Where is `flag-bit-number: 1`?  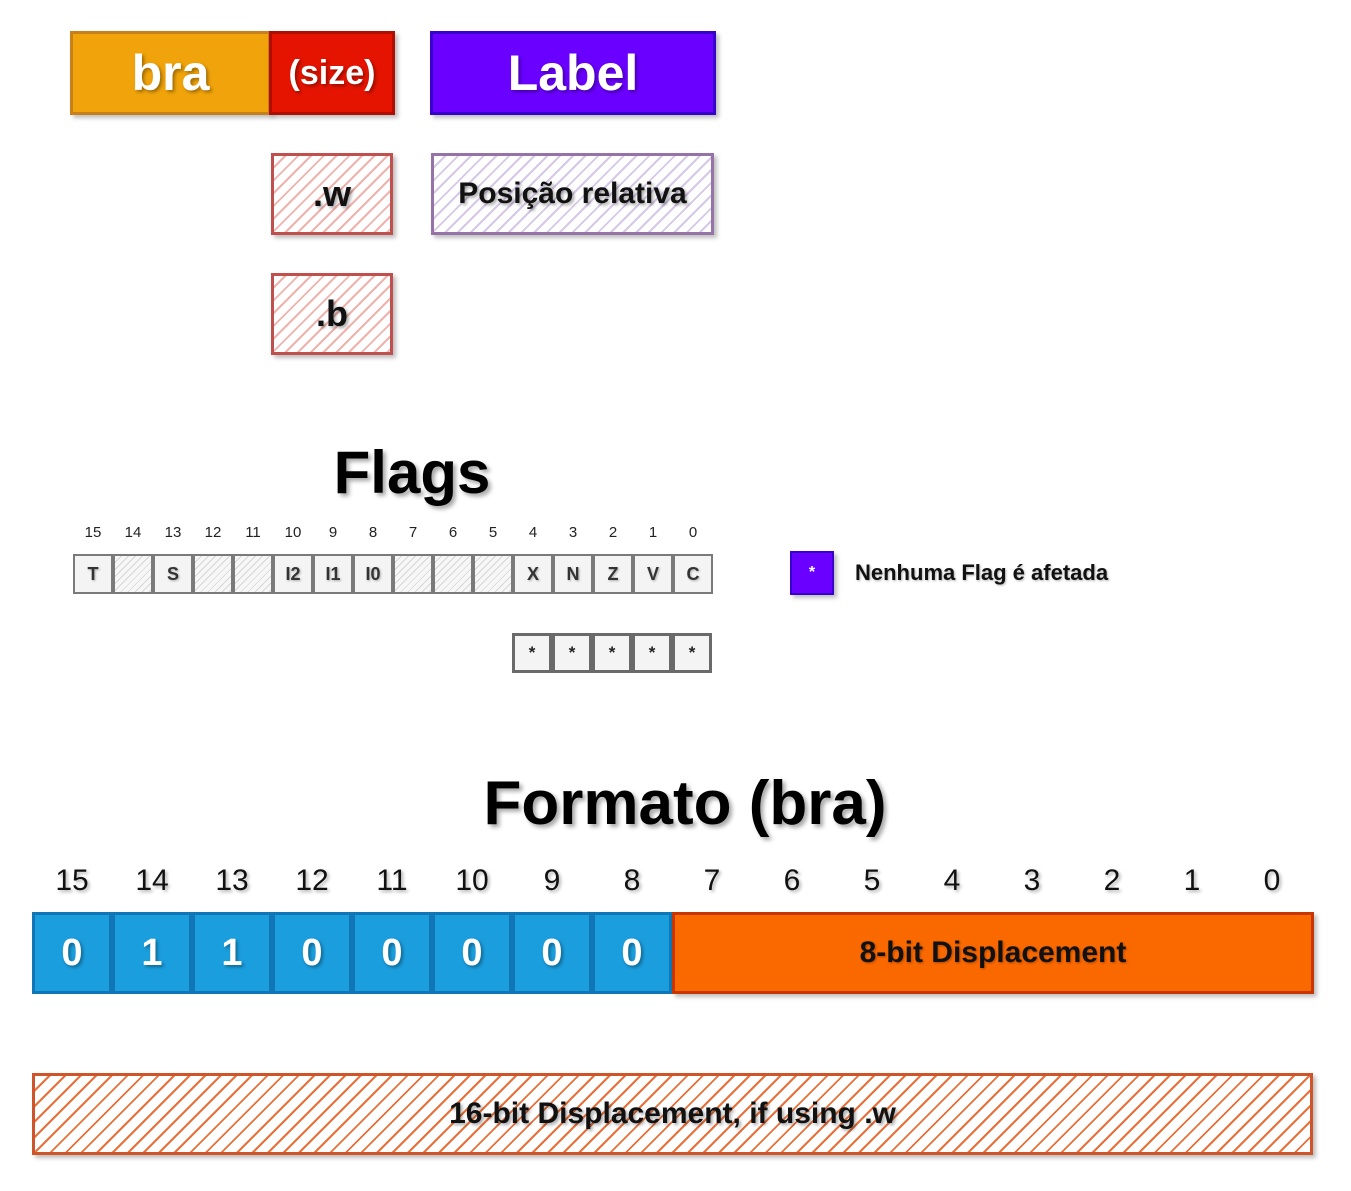 flag-bit-number: 1 is located at coordinates (653, 532).